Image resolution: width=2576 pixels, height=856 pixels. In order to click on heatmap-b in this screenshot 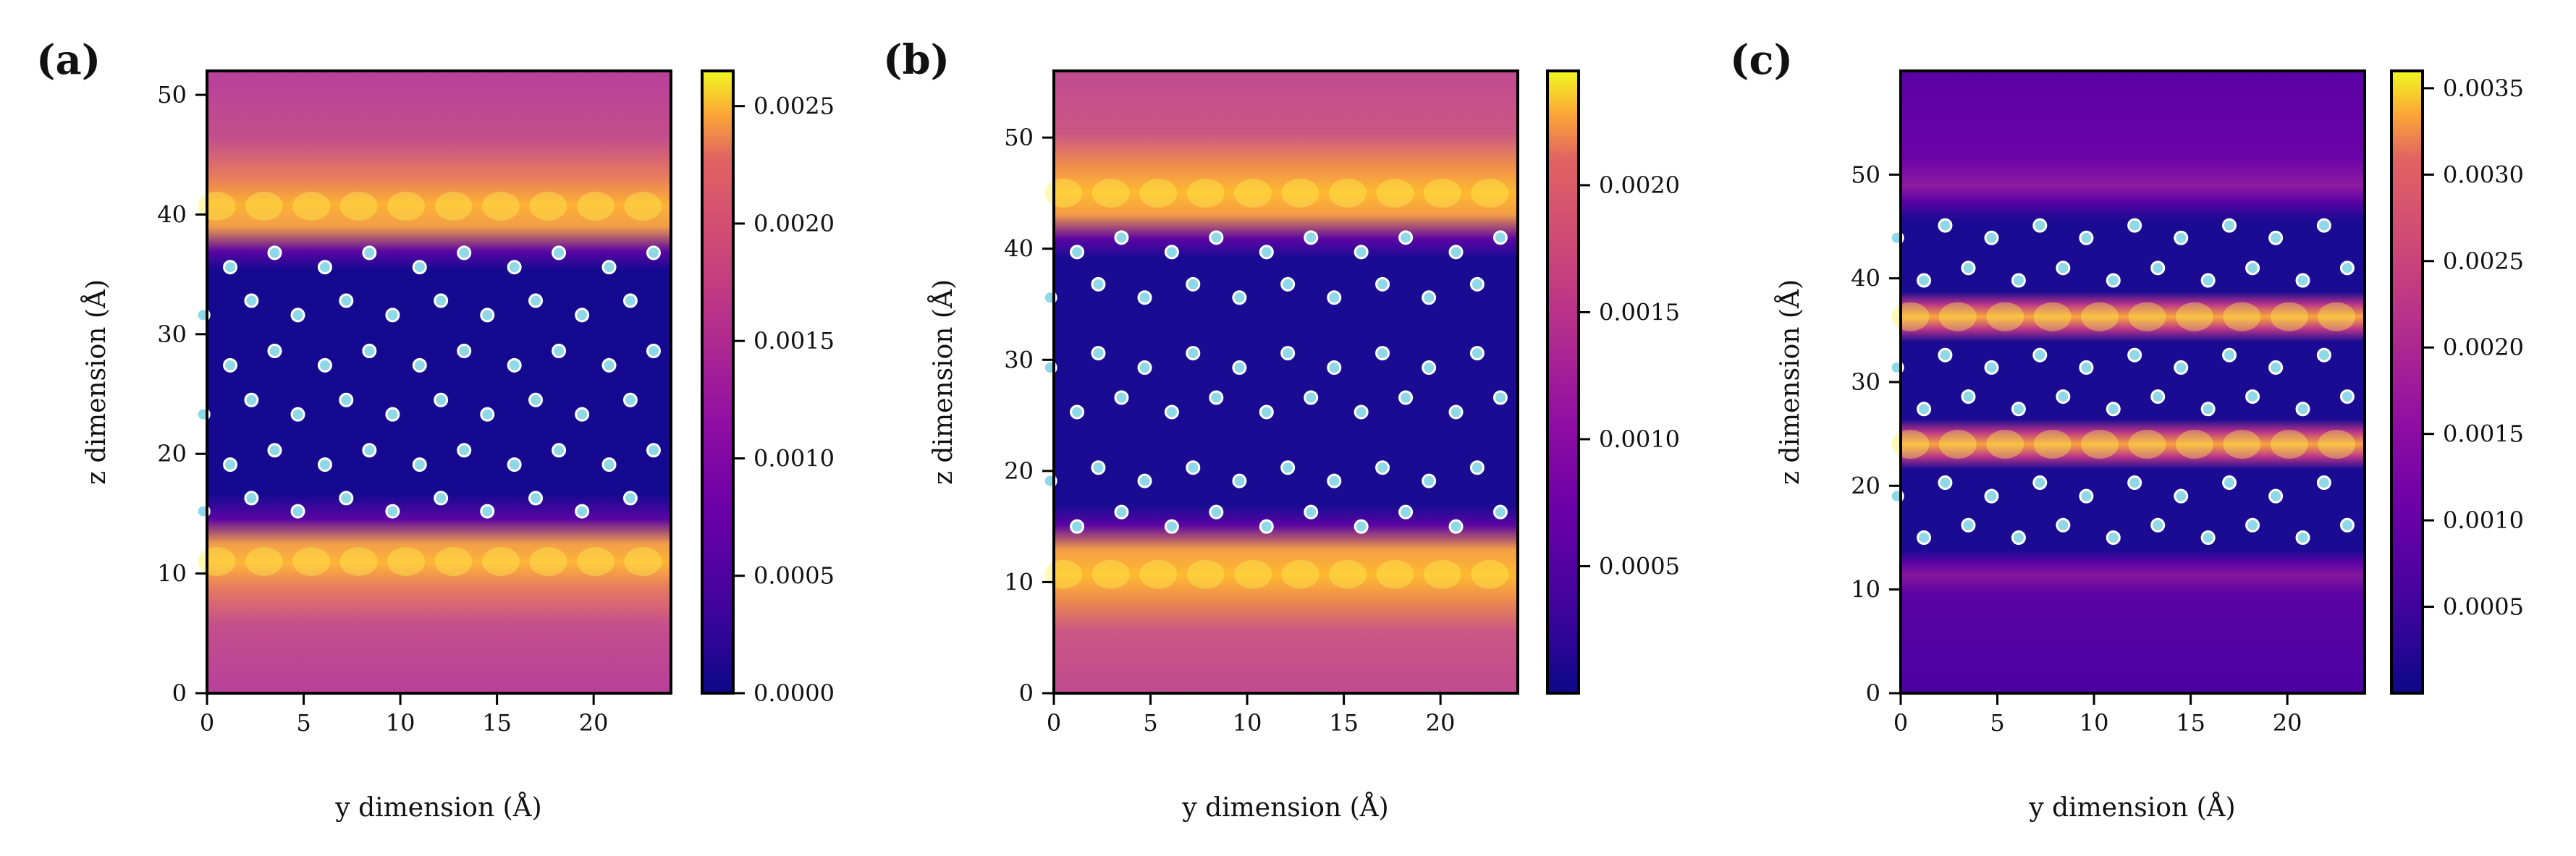, I will do `click(1286, 382)`.